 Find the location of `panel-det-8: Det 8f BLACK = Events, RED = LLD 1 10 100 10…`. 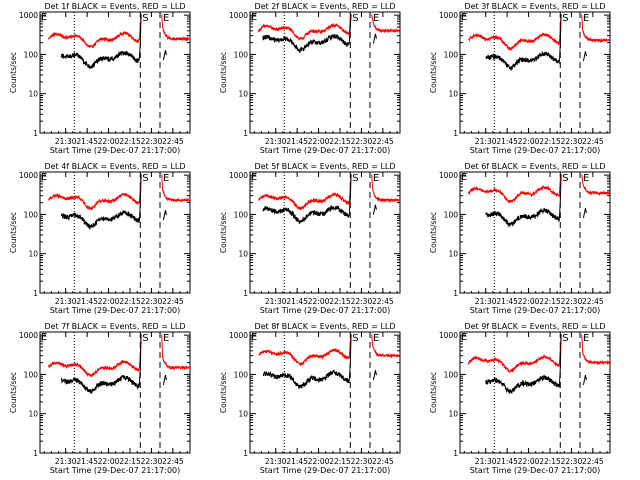

panel-det-8: Det 8f BLACK = Events, RED = LLD 1 10 100 10… is located at coordinates (310, 398).